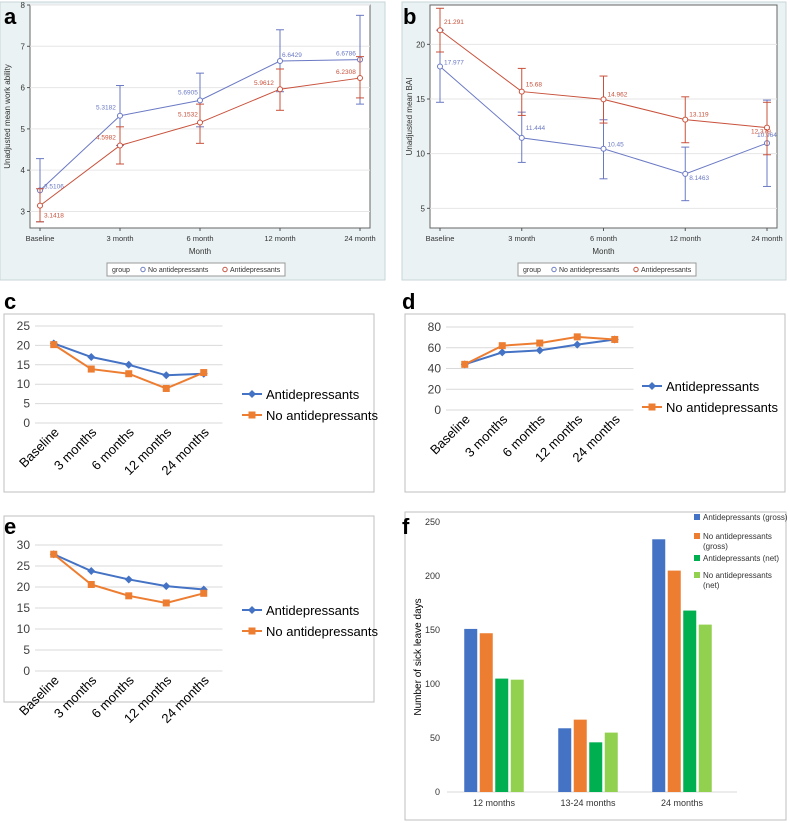 The image size is (790, 823). Describe the element at coordinates (406, 526) in the screenshot. I see `panel-letter-f: f` at that location.